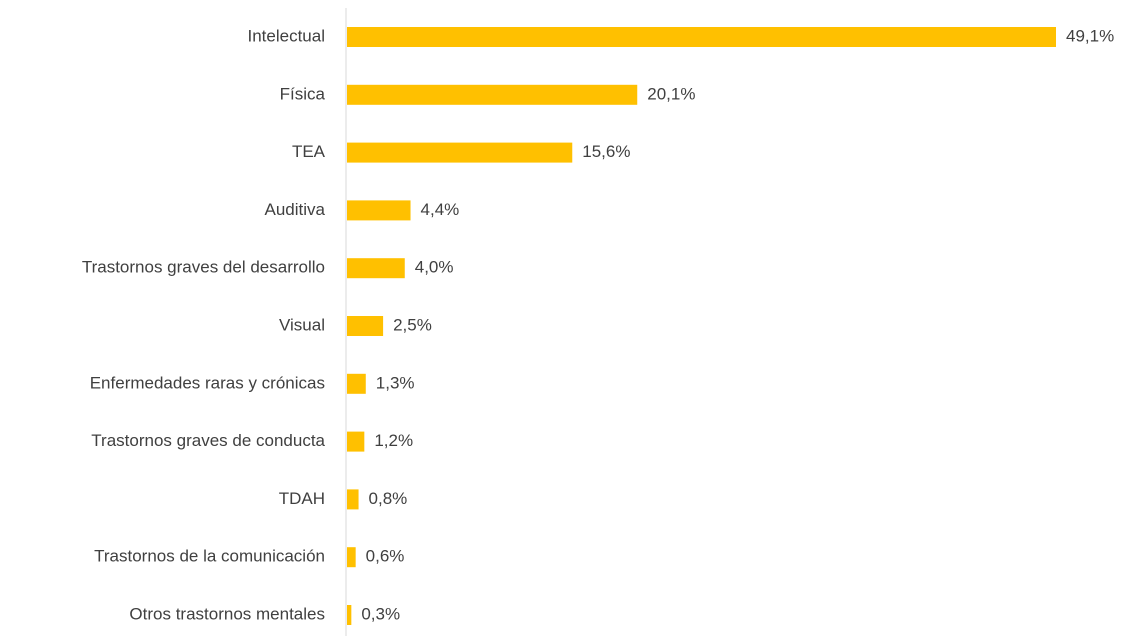 This screenshot has width=1133, height=640. I want to click on value-label: 4,0%, so click(434, 267).